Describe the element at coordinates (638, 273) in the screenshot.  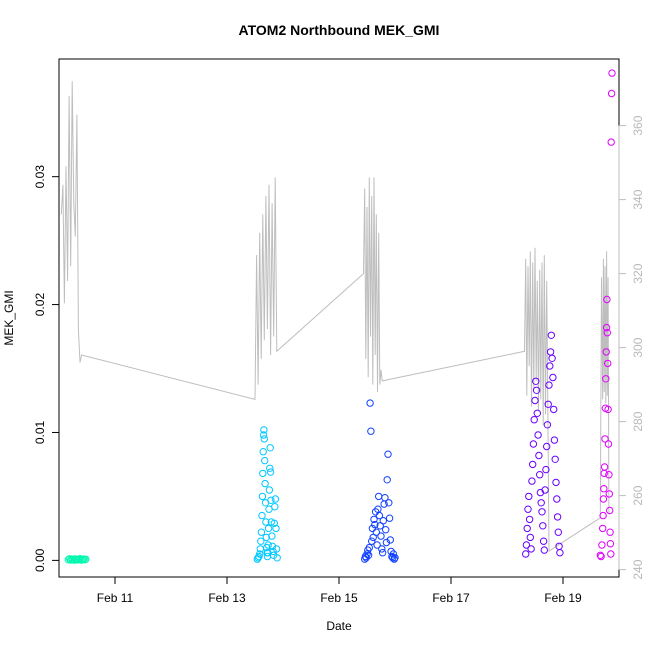
I see `y2-tick-label: 320` at that location.